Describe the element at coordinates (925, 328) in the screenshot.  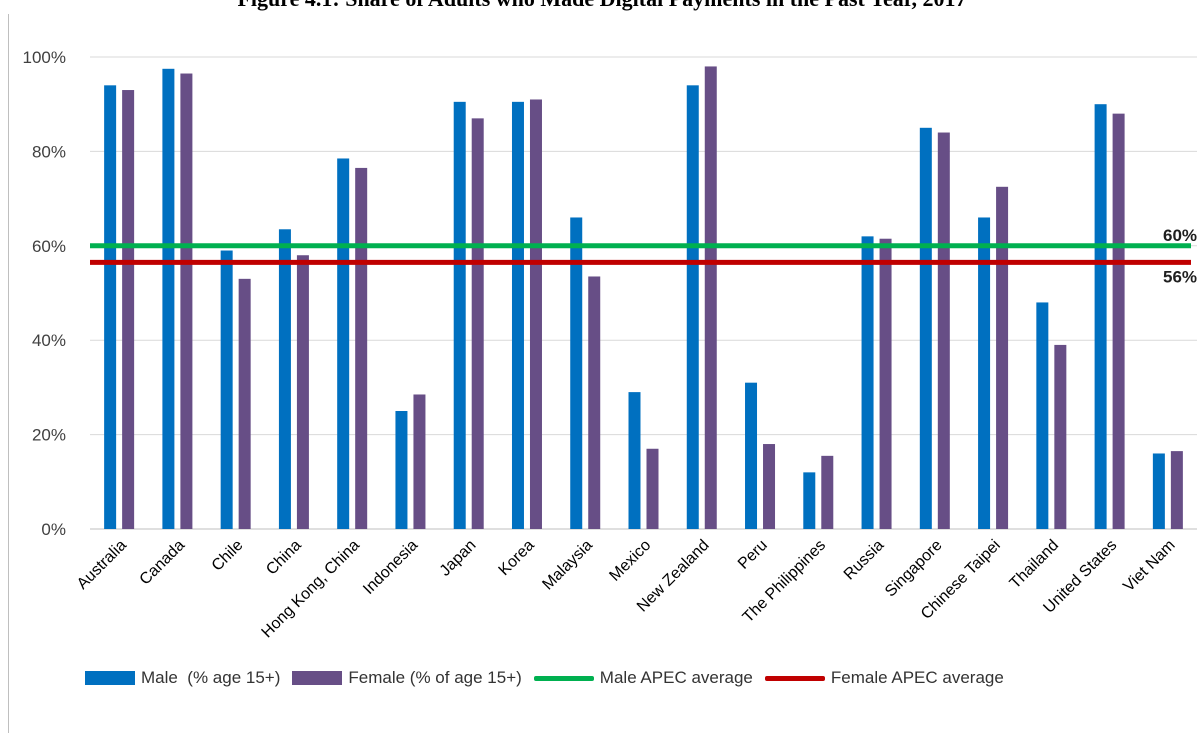
I see `bar-male-singapore` at that location.